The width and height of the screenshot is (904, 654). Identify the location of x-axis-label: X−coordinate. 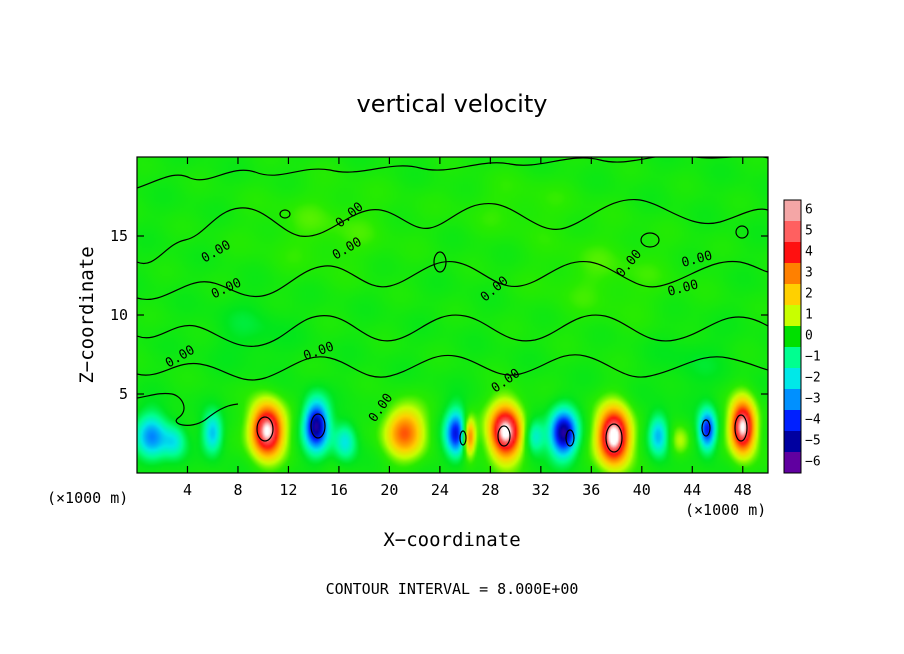
(451, 540).